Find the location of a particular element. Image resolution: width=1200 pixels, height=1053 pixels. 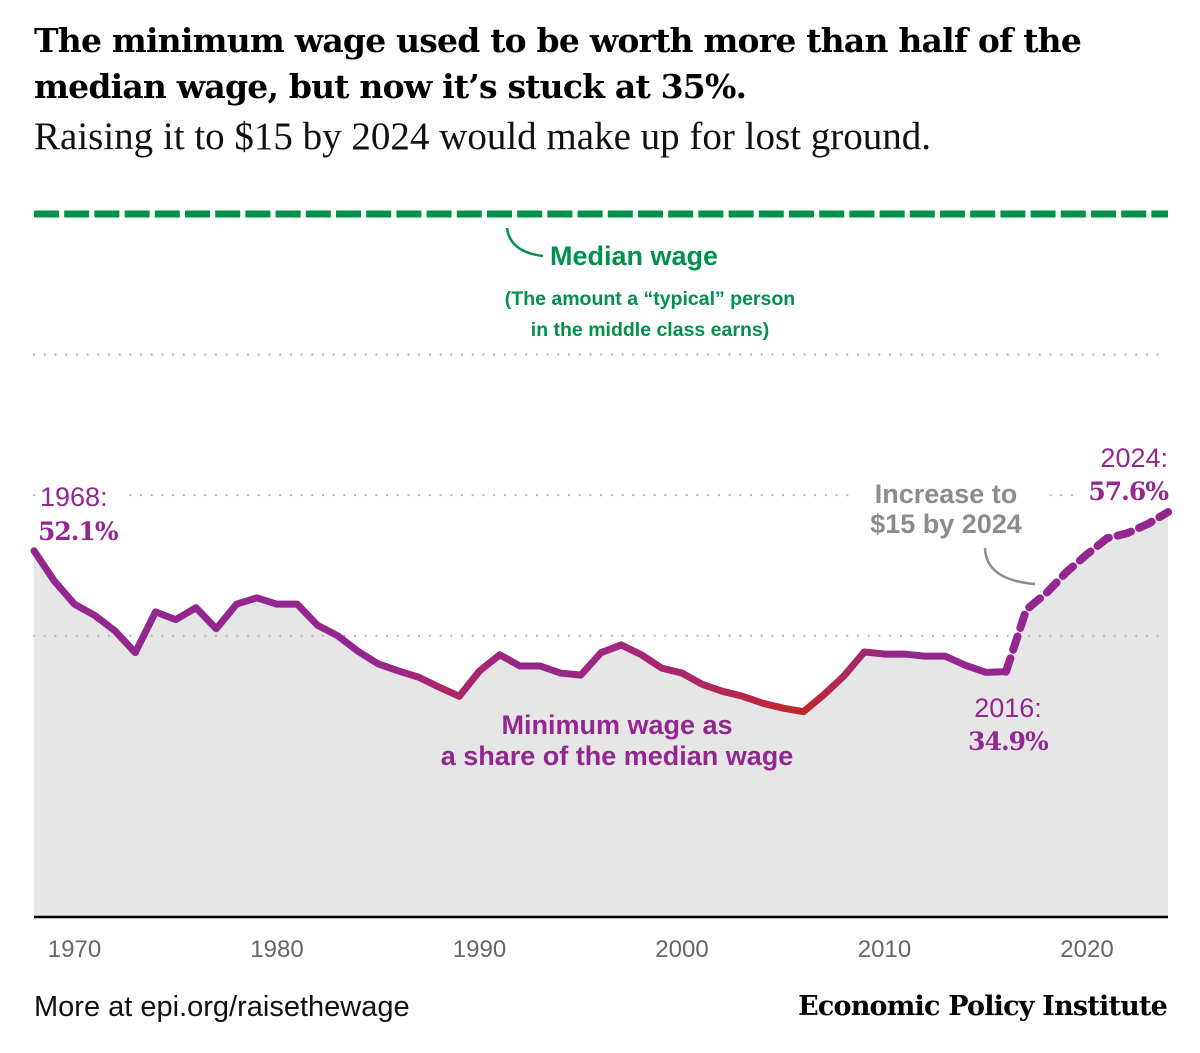

series-label-line2: a share of the median wage is located at coordinates (617, 756).